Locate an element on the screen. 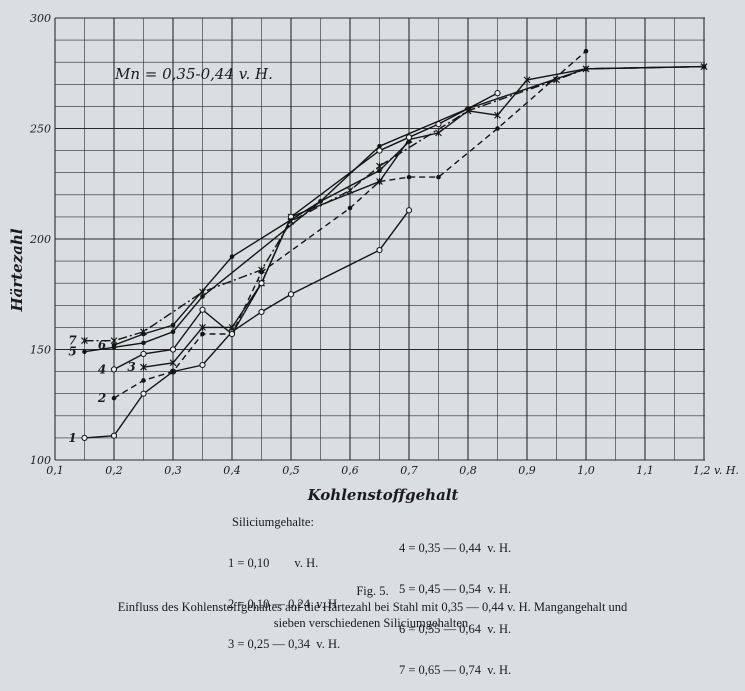 Image resolution: width=745 pixels, height=691 pixels. x-axis-label: Kohlenstoffgehalt is located at coordinates (383, 495).